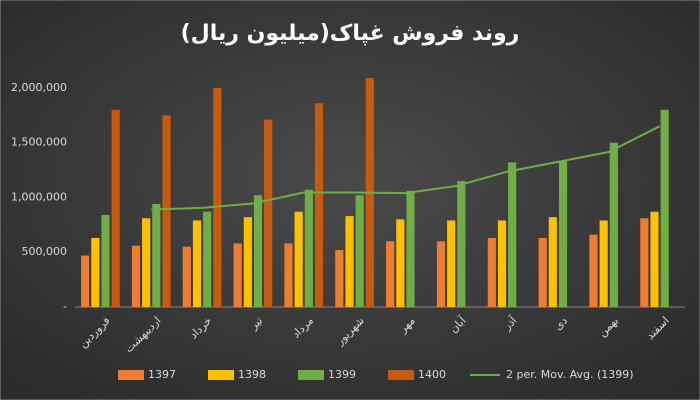 Image resolution: width=700 pixels, height=400 pixels. I want to click on y-tick-label: 2,000,000, so click(39, 87).